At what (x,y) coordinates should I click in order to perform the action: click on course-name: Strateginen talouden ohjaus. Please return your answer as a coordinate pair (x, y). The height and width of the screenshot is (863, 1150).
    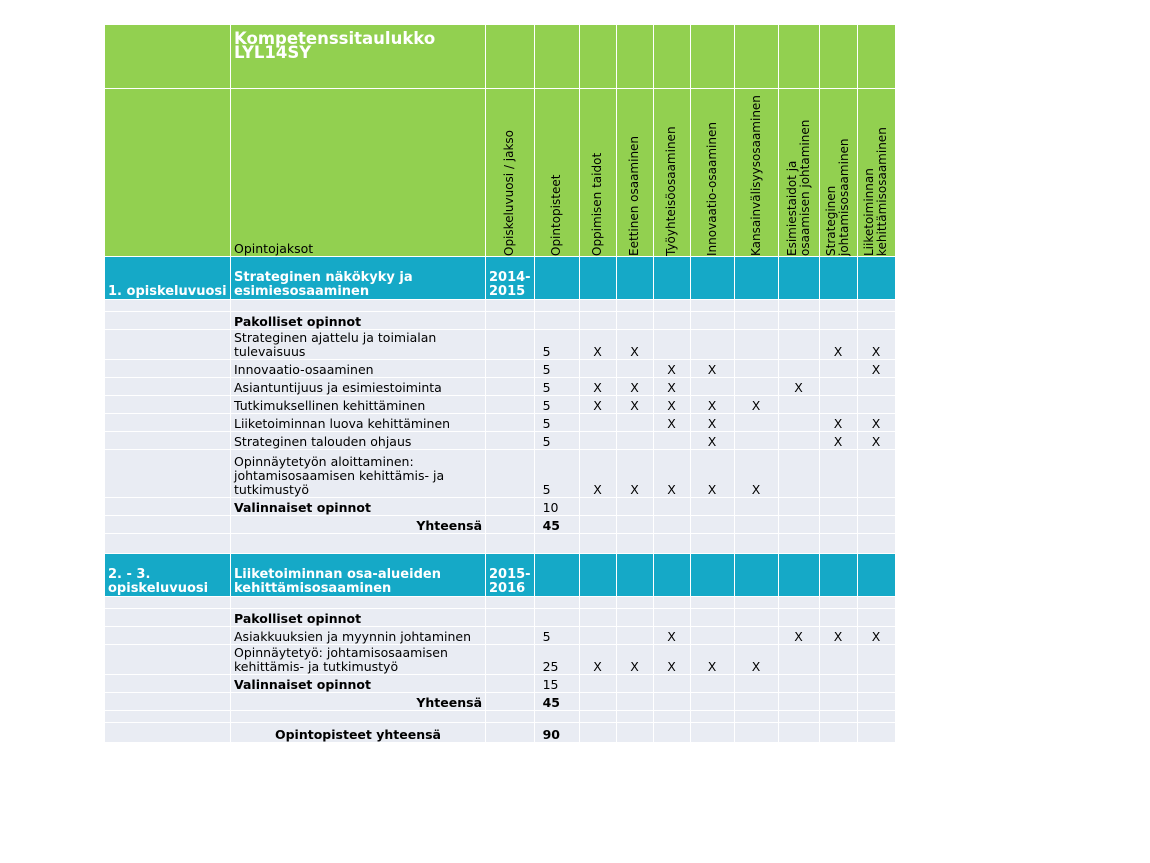
    Looking at the image, I should click on (358, 440).